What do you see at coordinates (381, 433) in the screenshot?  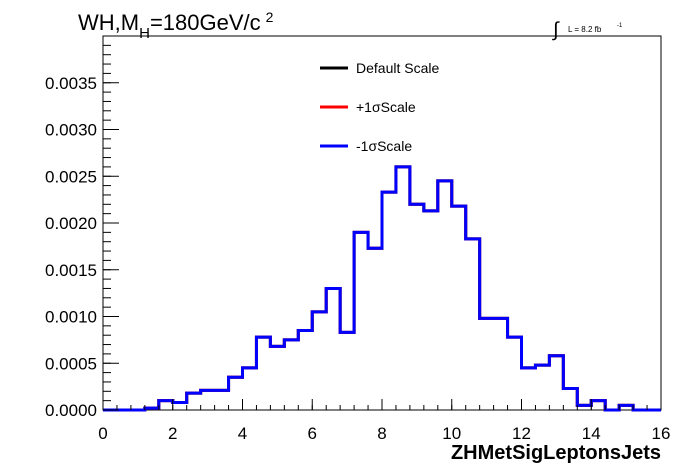 I see `x-tick-label: 8` at bounding box center [381, 433].